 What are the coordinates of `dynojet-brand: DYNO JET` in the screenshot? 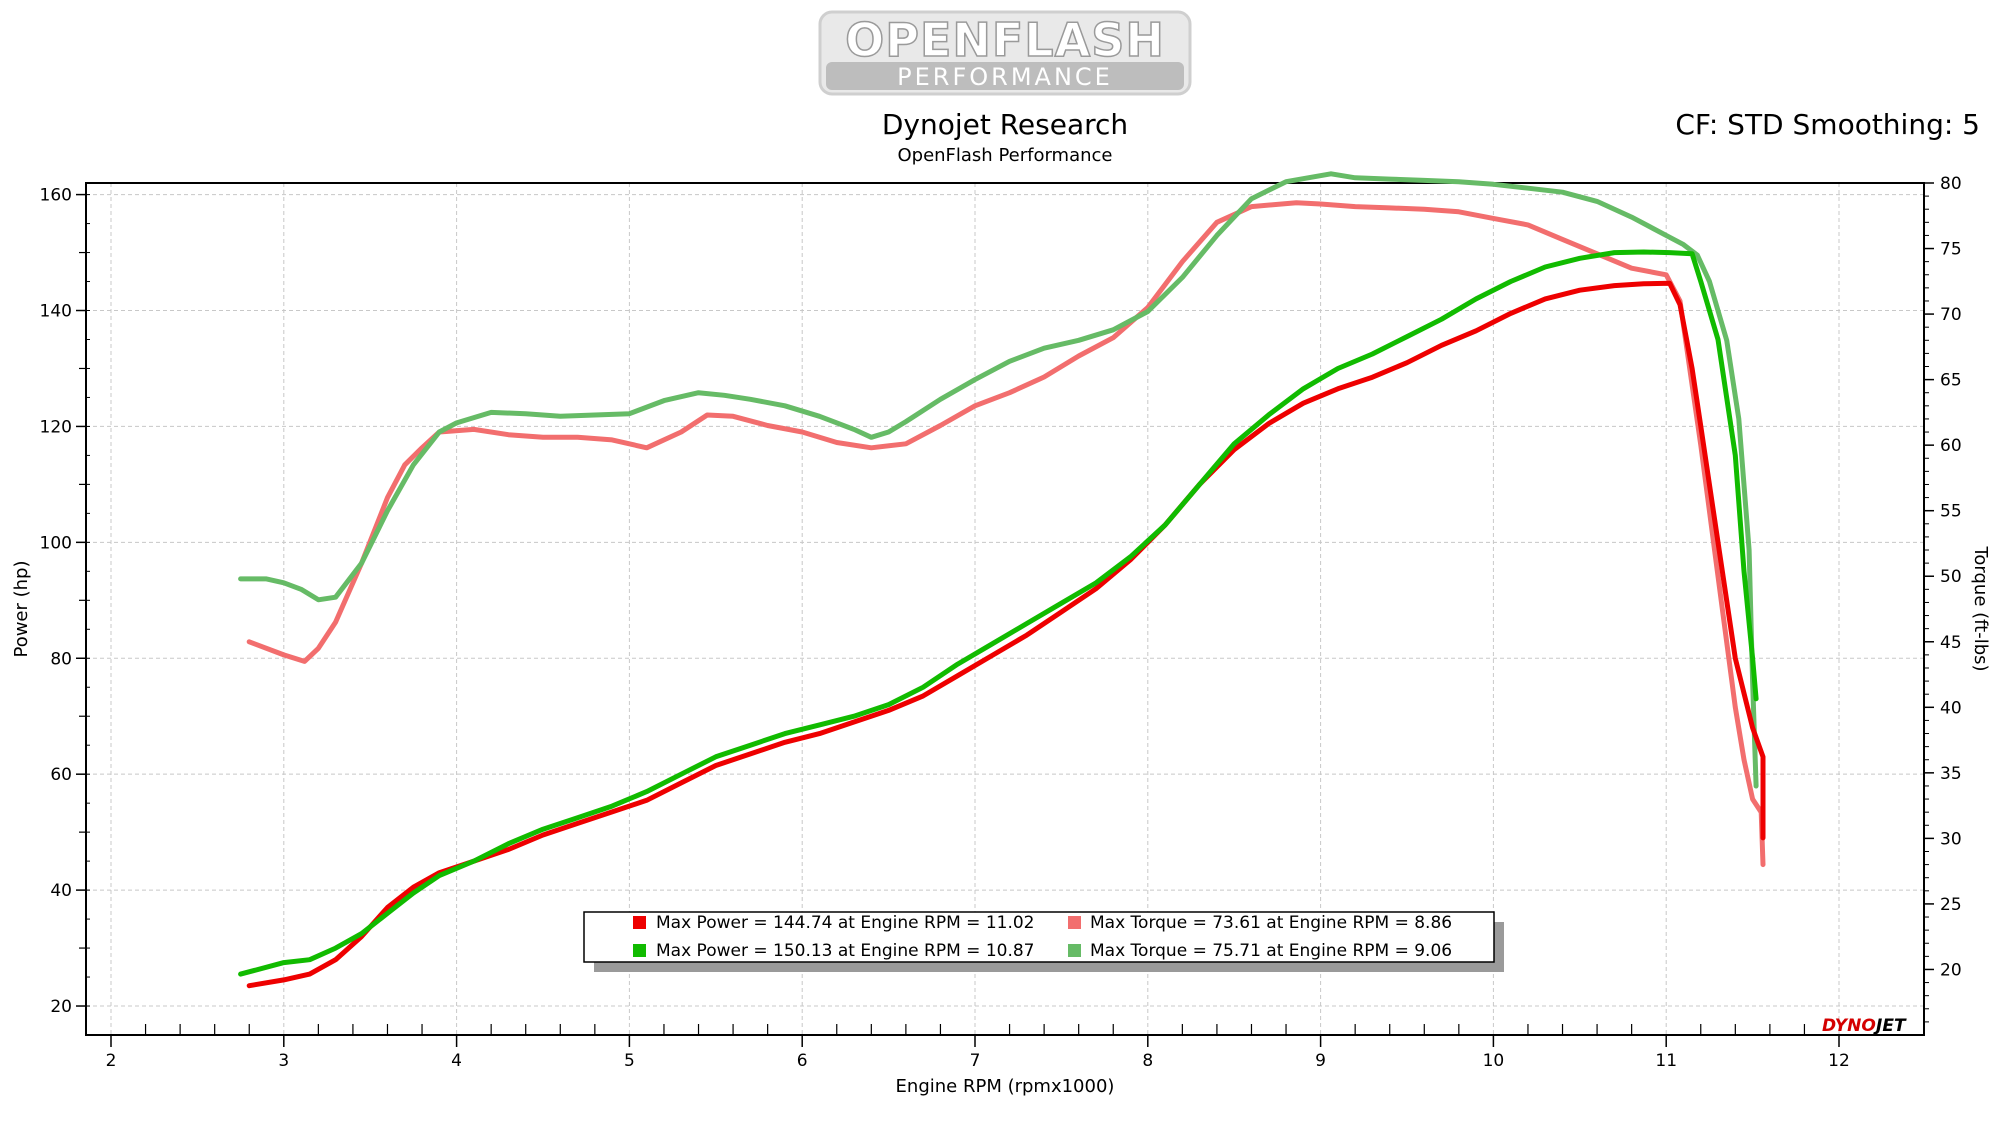 It's located at (1864, 1026).